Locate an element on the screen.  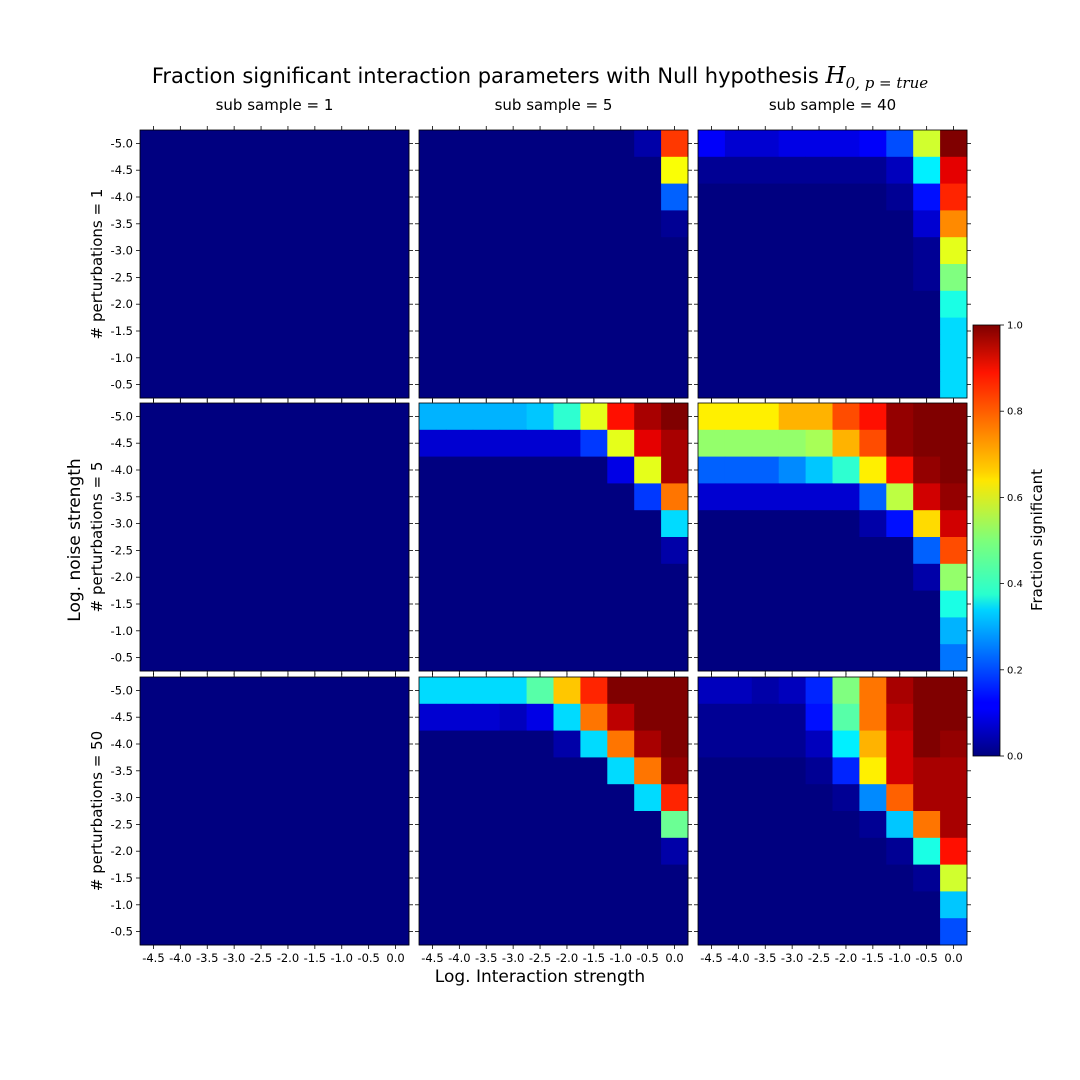
heatmap-panel-r1-c2 is located at coordinates (553, 264).